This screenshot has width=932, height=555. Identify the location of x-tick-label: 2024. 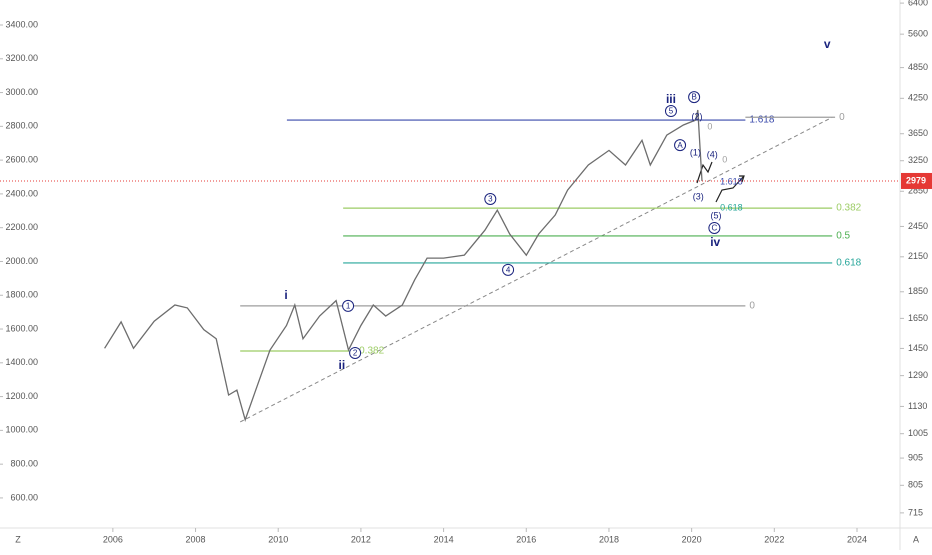
(857, 539).